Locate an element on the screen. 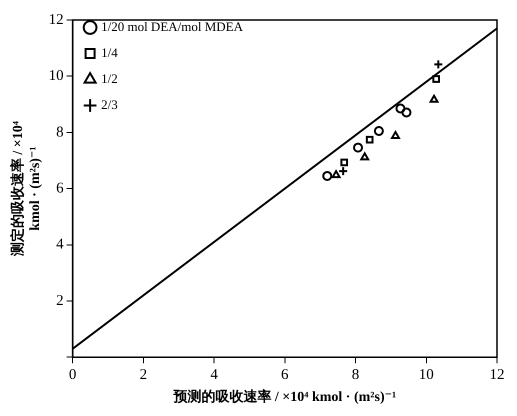  x-tick-label: 12 is located at coordinates (497, 375).